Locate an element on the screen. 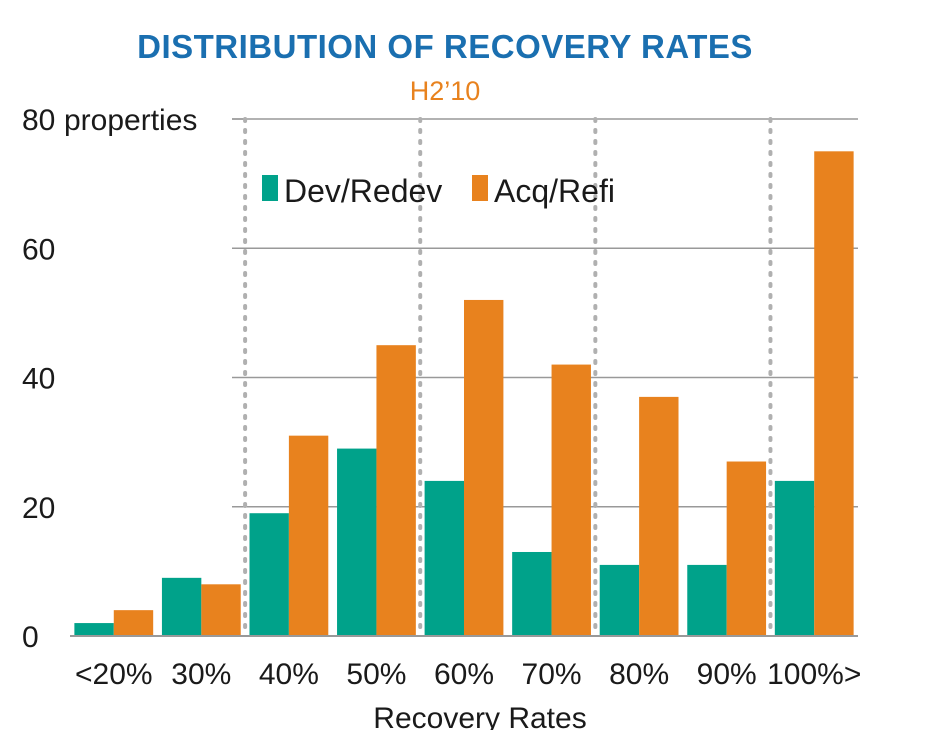 The width and height of the screenshot is (952, 730). y-unit-label: properties is located at coordinates (130, 120).